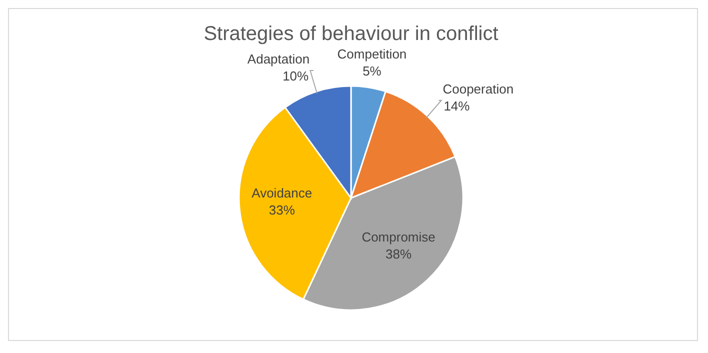 The height and width of the screenshot is (353, 708). I want to click on slice-label: Avoidance, so click(282, 193).